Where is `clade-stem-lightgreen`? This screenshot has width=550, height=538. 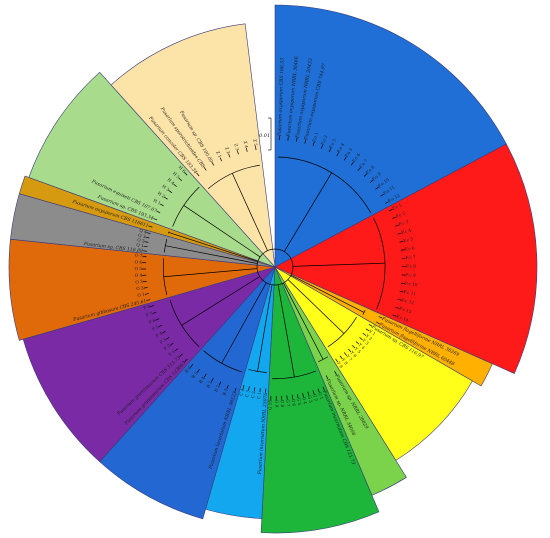
clade-stem-lightgreen is located at coordinates (303, 321).